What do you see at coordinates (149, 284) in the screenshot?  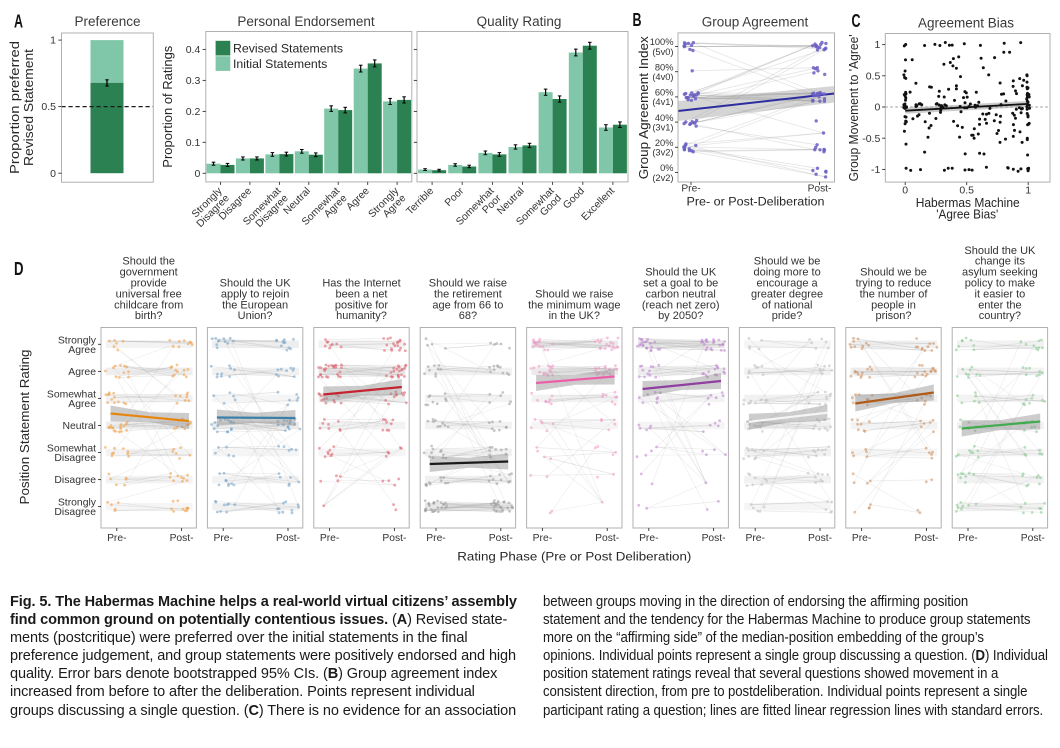 I see `svg-text: provide` at bounding box center [149, 284].